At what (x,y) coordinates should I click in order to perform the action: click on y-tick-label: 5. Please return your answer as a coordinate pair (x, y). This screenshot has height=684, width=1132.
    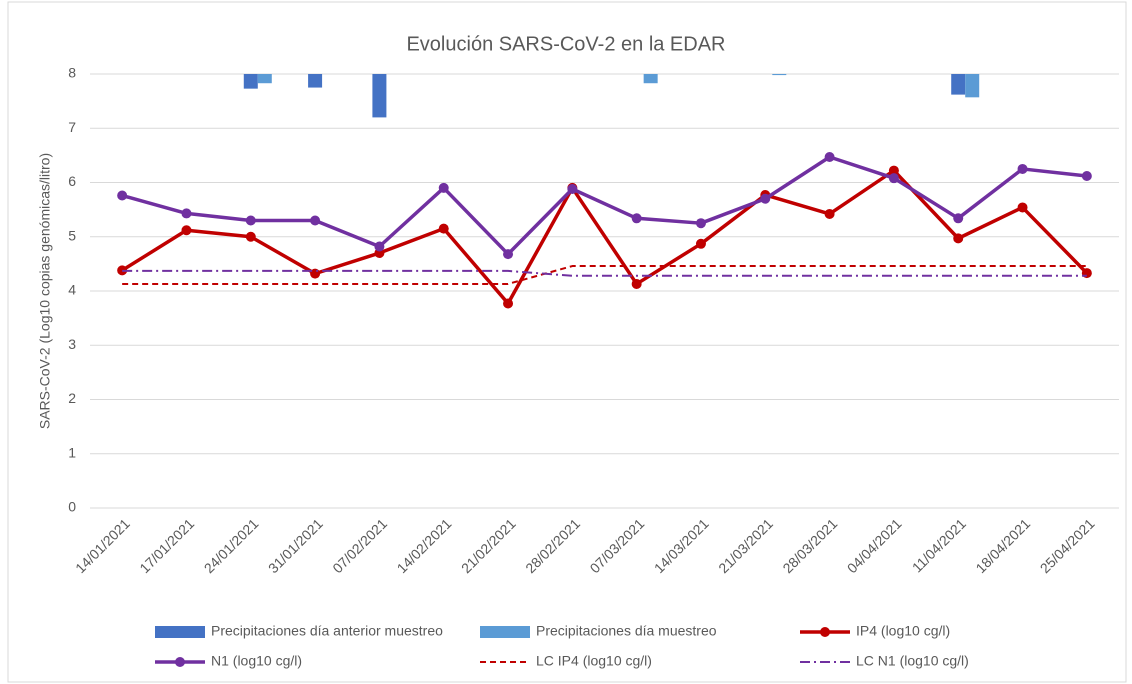
    Looking at the image, I should click on (72, 235).